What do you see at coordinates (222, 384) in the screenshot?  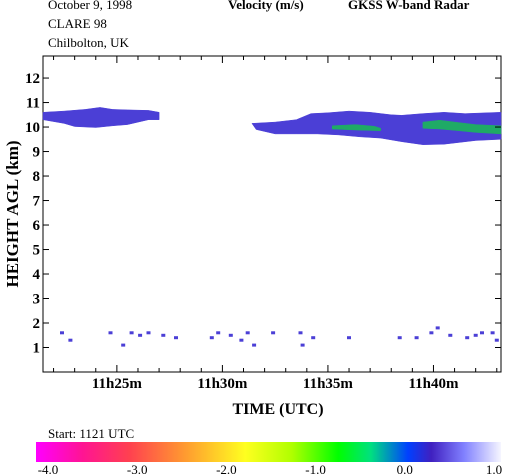 I see `x-tick-label: 11h30m` at bounding box center [222, 384].